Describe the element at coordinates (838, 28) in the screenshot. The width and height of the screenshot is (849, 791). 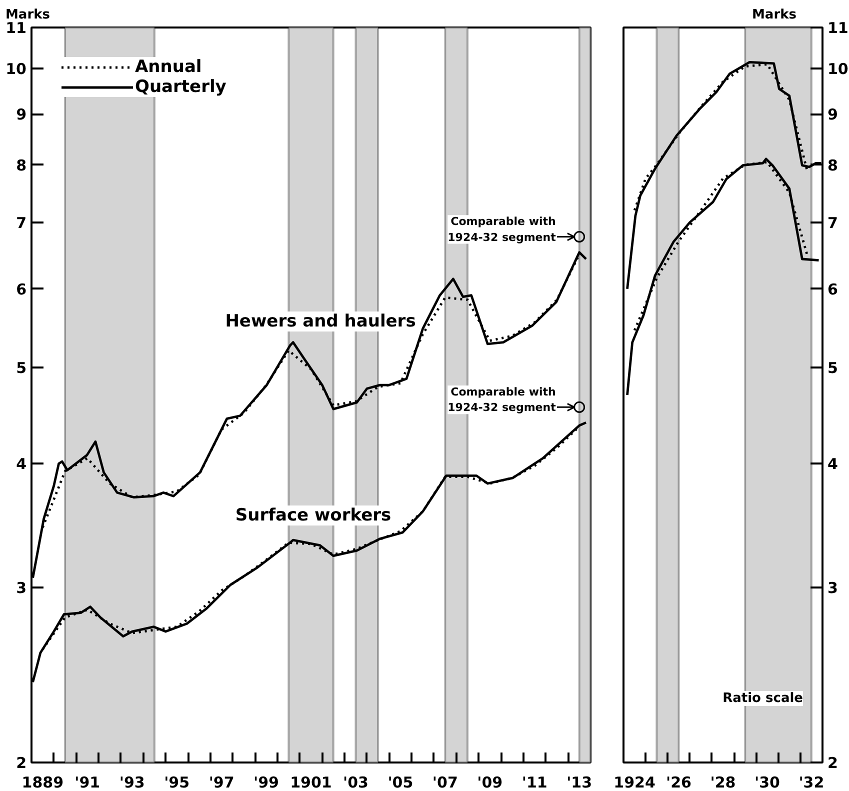
I see `y-tick-label: 11` at that location.